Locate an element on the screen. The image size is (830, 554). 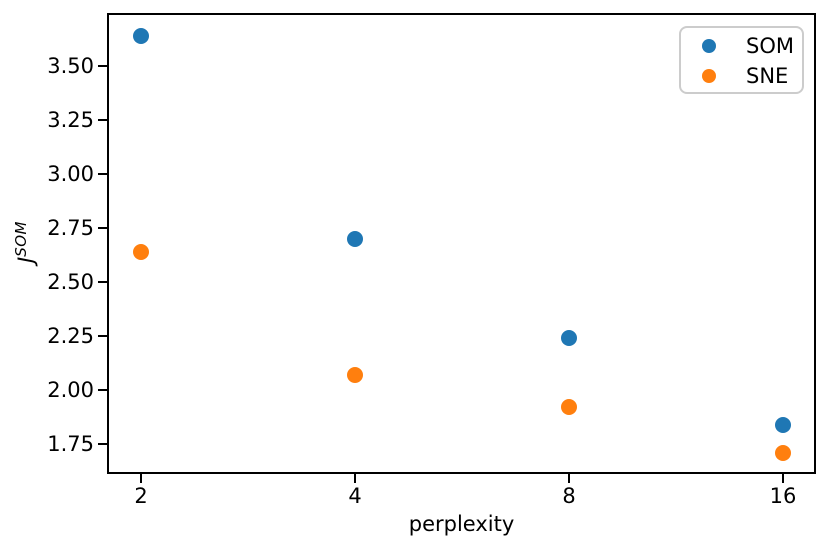
y-tick-label: 1.75 is located at coordinates (70, 444).